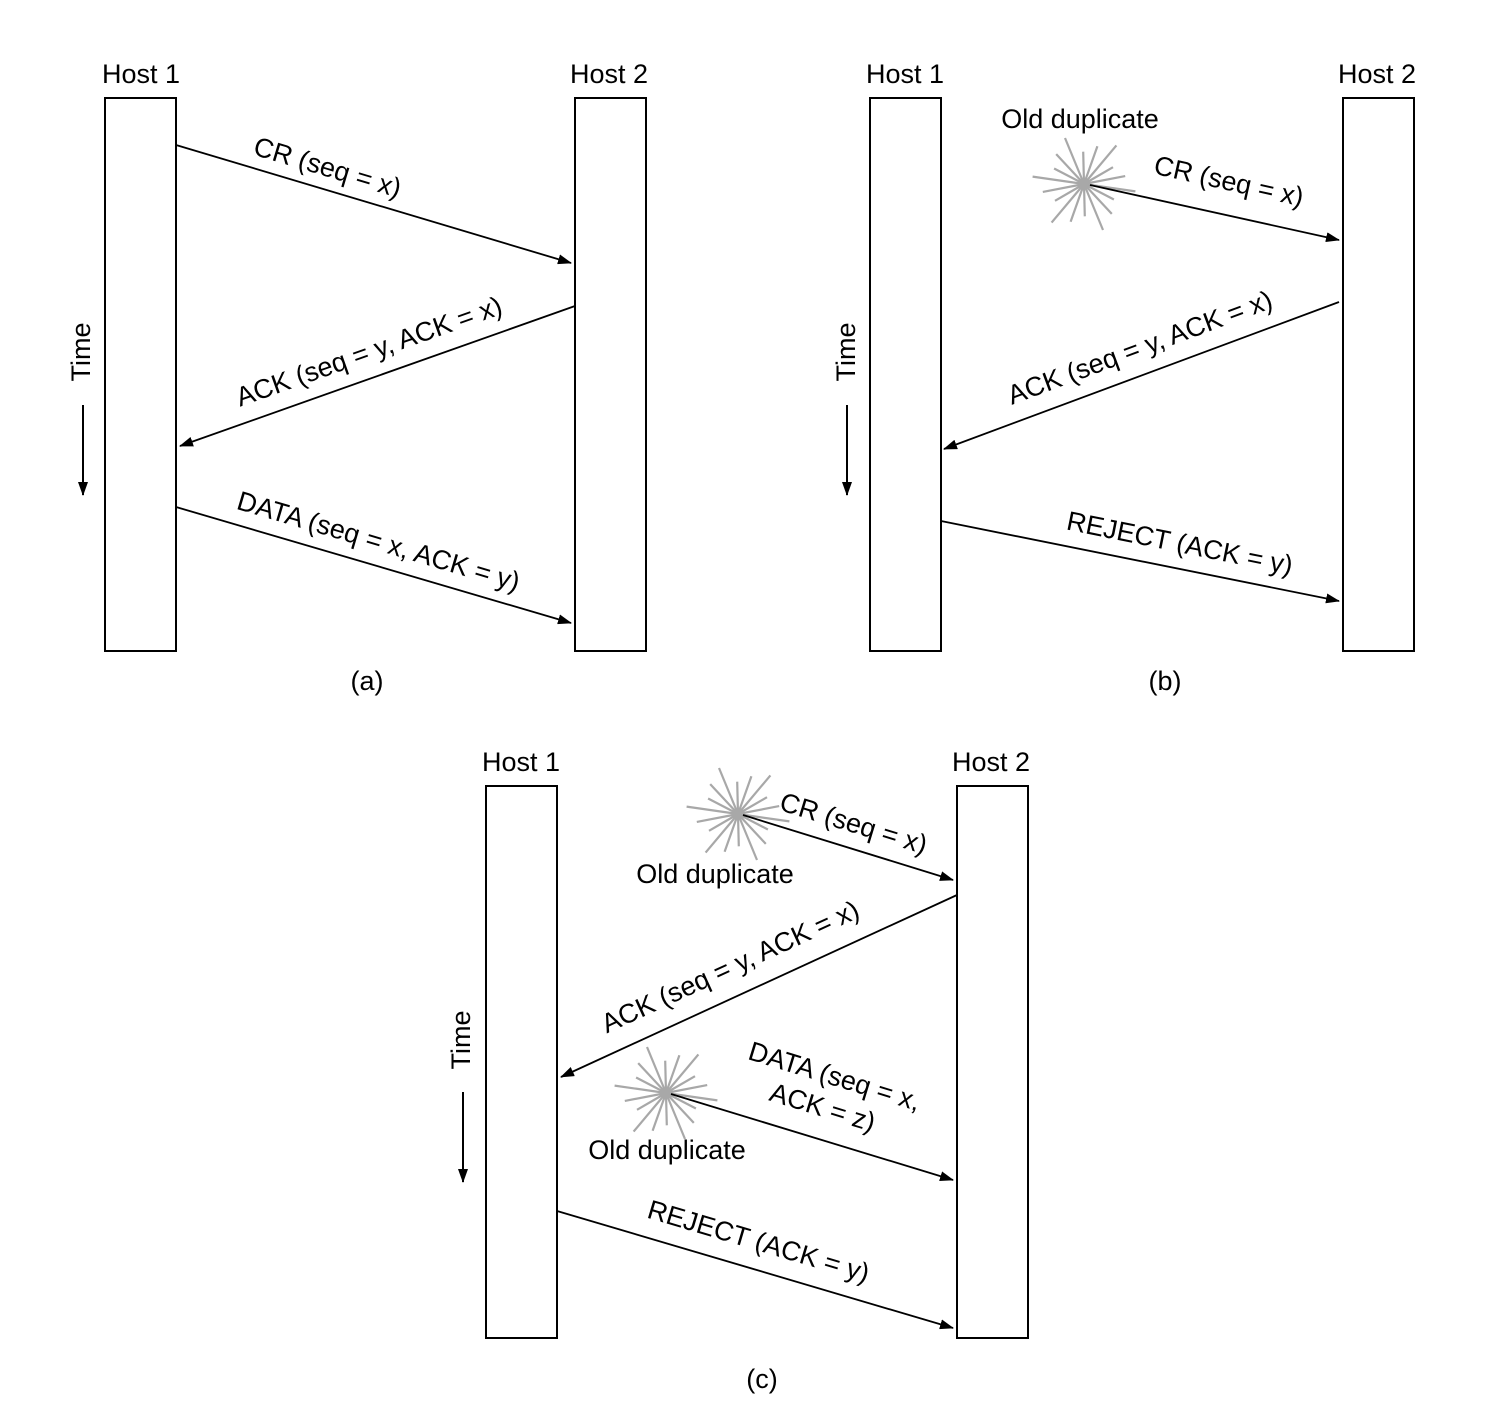  What do you see at coordinates (761, 1379) in the screenshot?
I see `panel-caption: (c)` at bounding box center [761, 1379].